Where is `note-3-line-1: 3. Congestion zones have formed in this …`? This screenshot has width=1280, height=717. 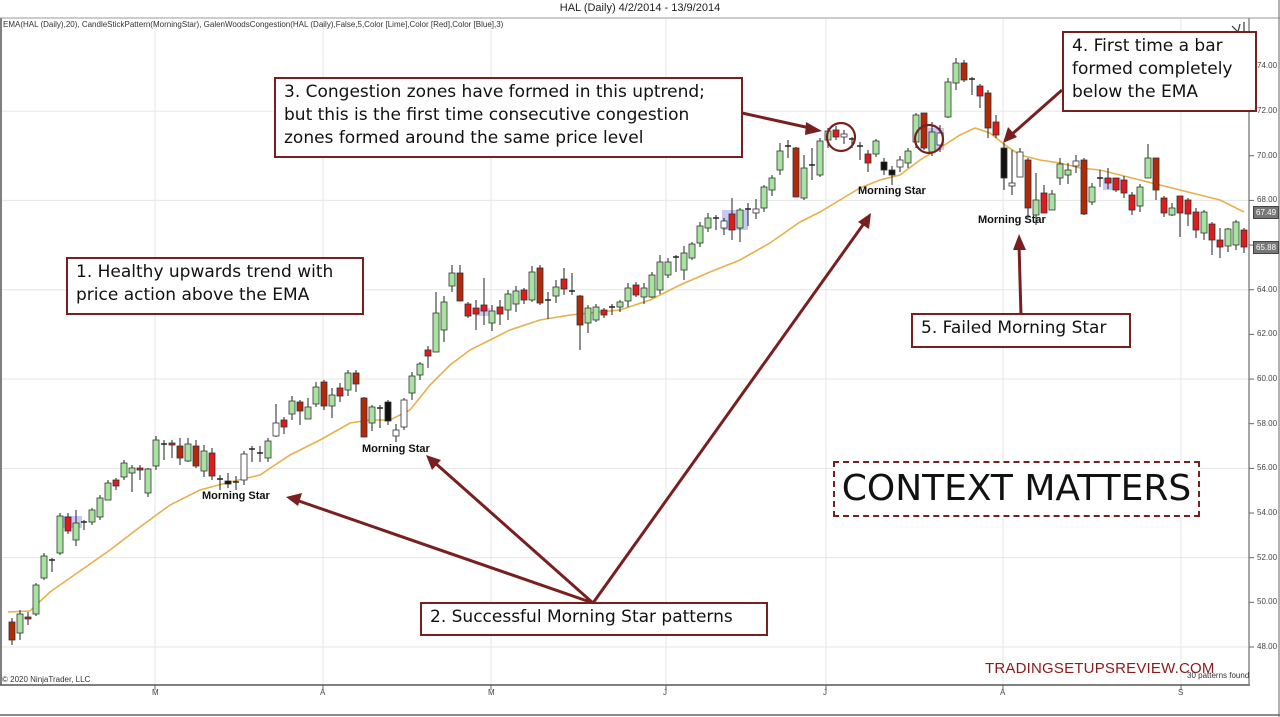 note-3-line-1: 3. Congestion zones have formed in this … is located at coordinates (494, 92).